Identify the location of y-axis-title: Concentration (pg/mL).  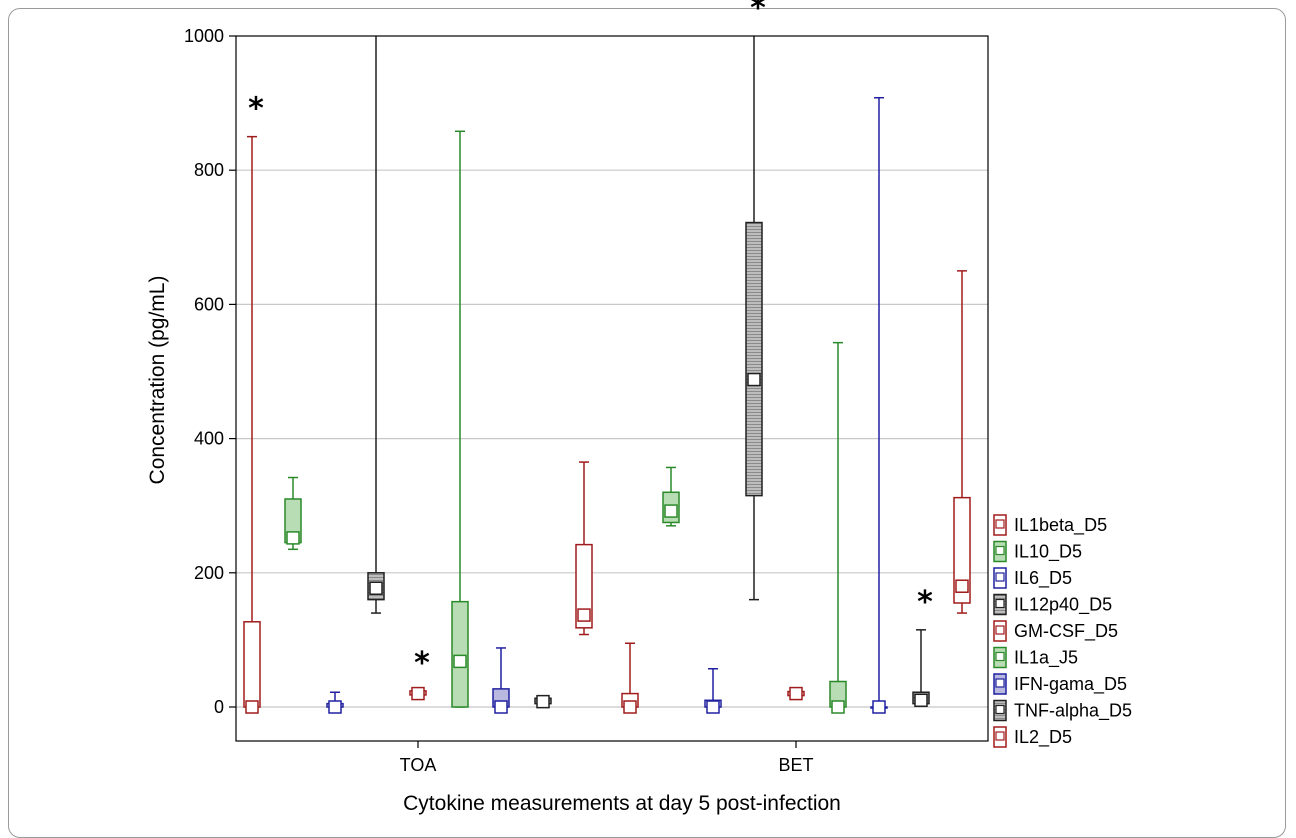
(157, 380).